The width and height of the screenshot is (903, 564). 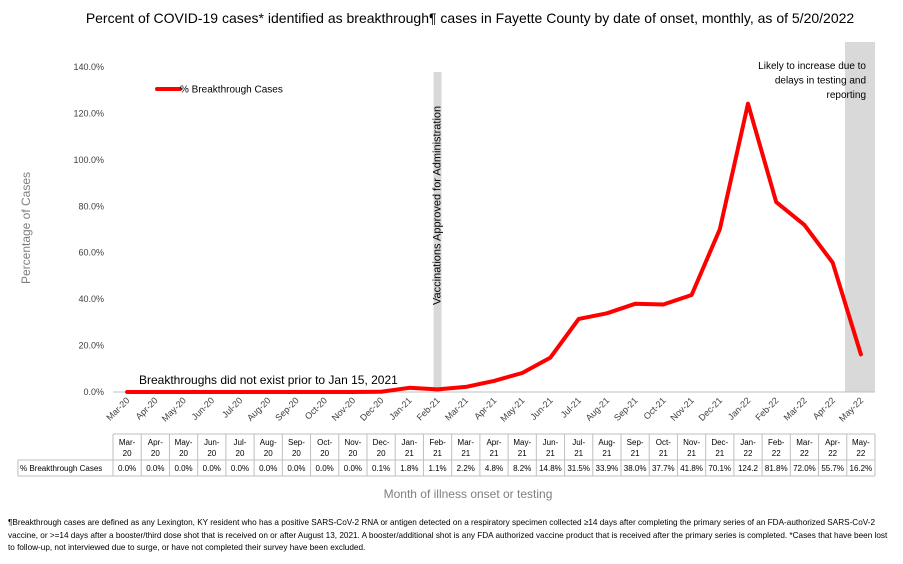 What do you see at coordinates (691, 468) in the screenshot?
I see `table-value-cell: 41.8%` at bounding box center [691, 468].